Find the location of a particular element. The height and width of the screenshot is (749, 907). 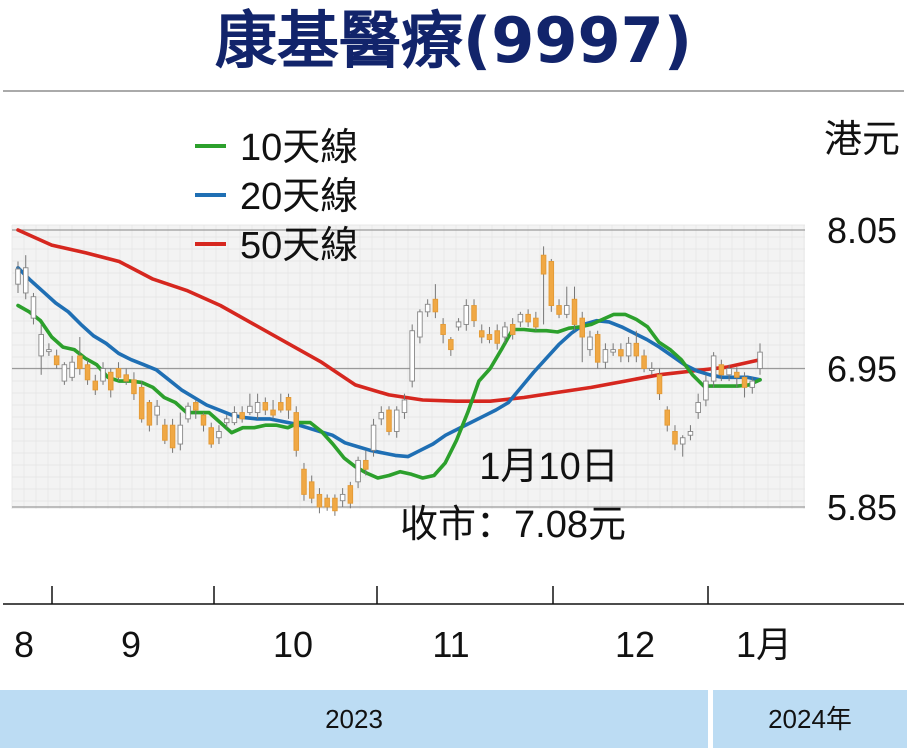

y-tick-labels: 8.05 6.95 5.85 is located at coordinates (862, 369).